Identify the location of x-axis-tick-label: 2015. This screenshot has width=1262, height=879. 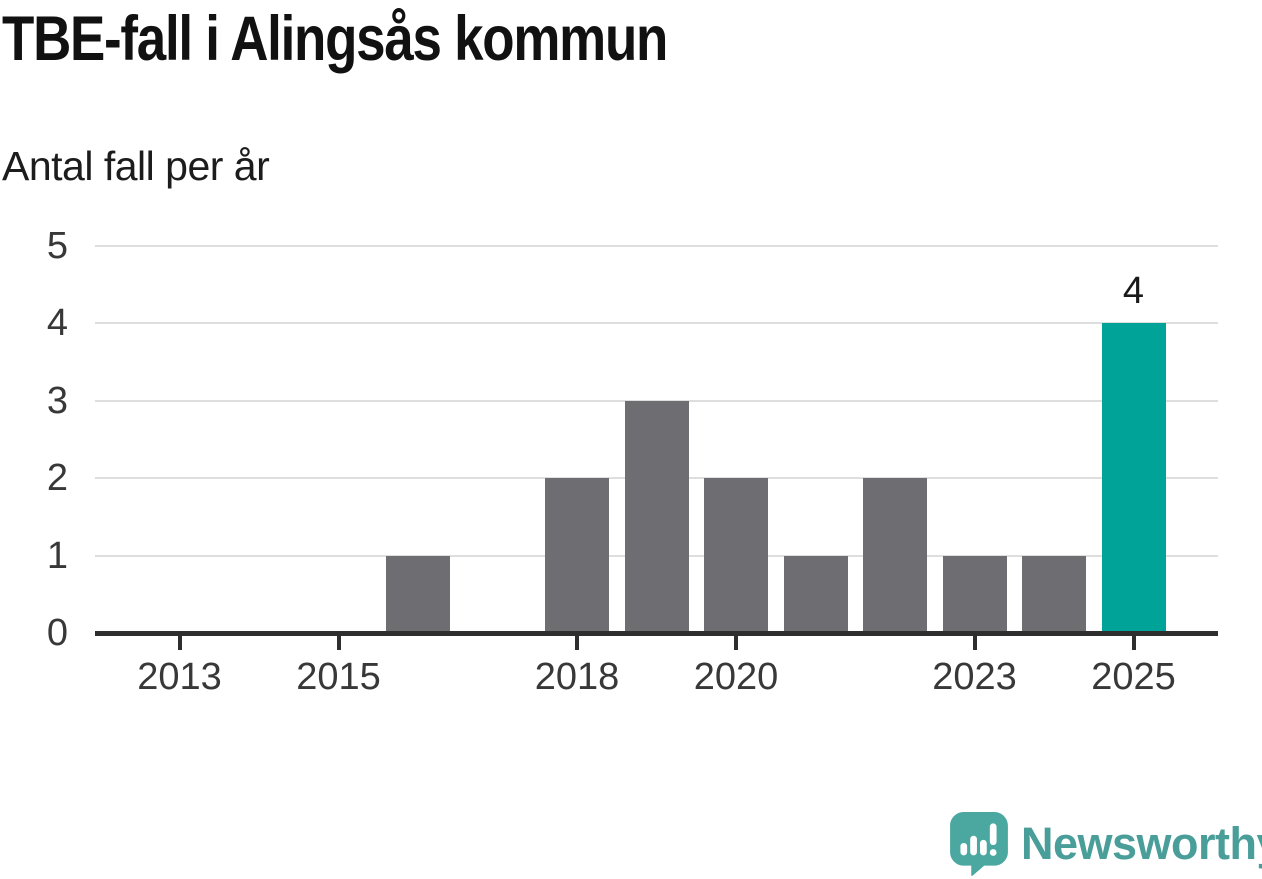
(338, 677).